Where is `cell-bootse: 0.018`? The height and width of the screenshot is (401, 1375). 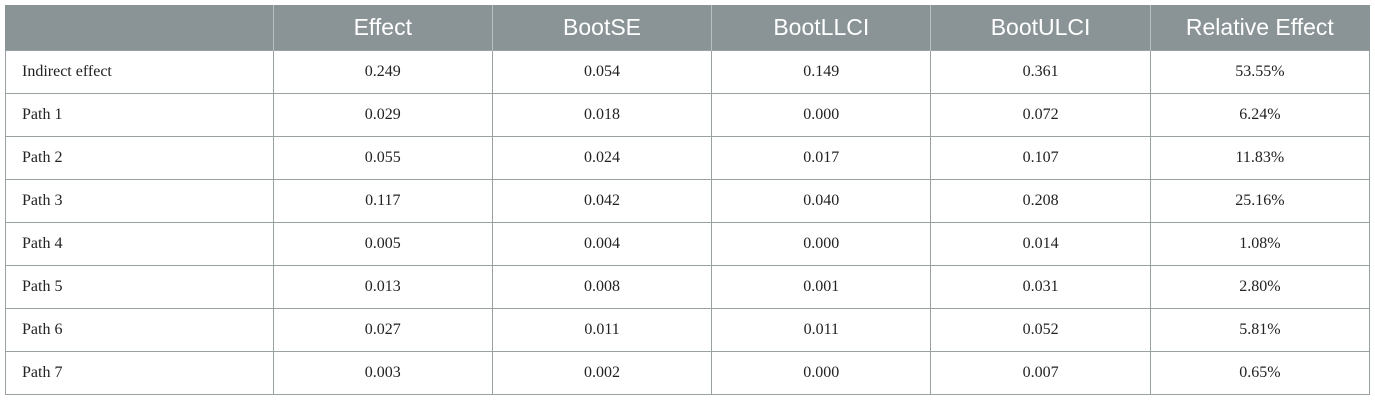
cell-bootse: 0.018 is located at coordinates (602, 115).